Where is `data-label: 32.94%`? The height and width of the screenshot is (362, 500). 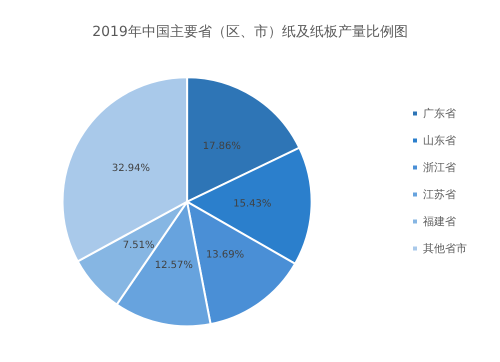
data-label: 32.94% is located at coordinates (131, 168).